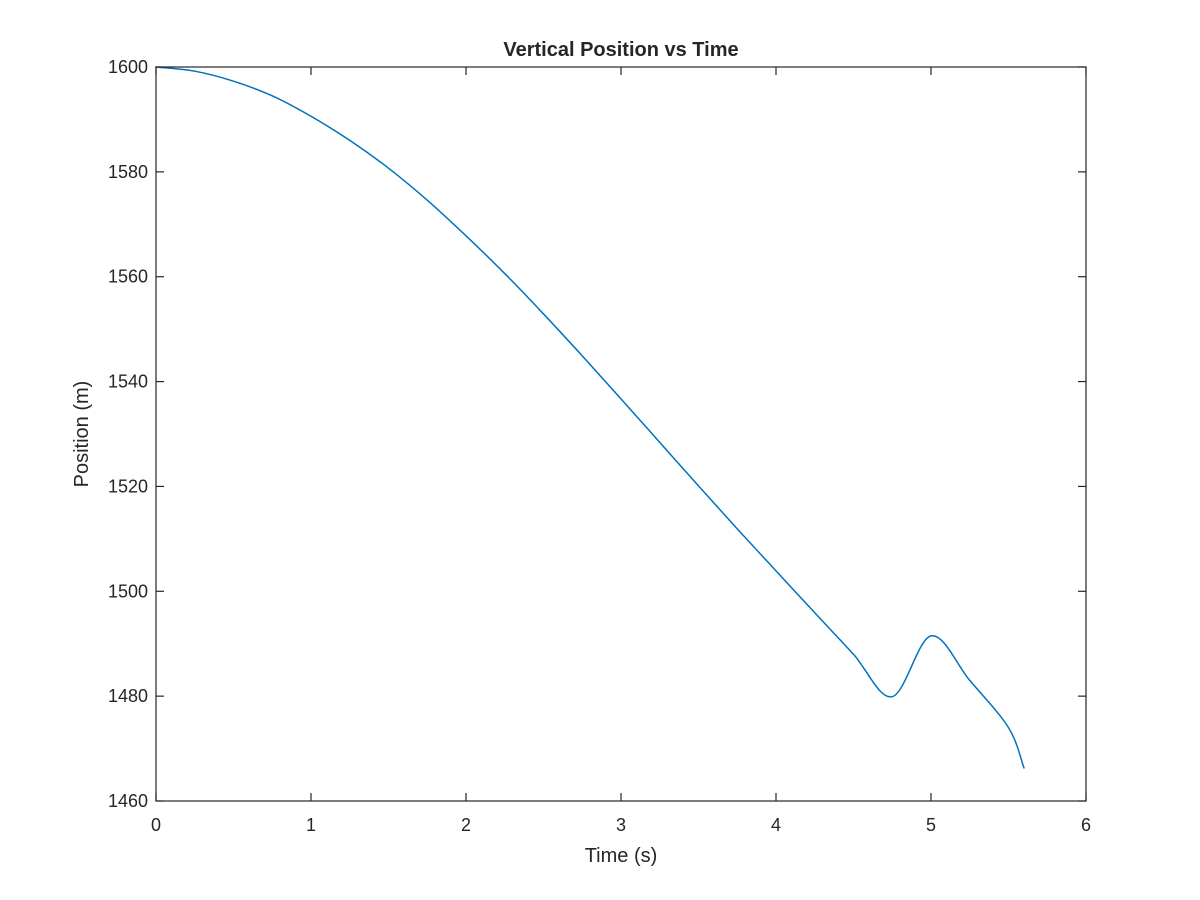  Describe the element at coordinates (466, 825) in the screenshot. I see `x-tick-label: 2` at that location.